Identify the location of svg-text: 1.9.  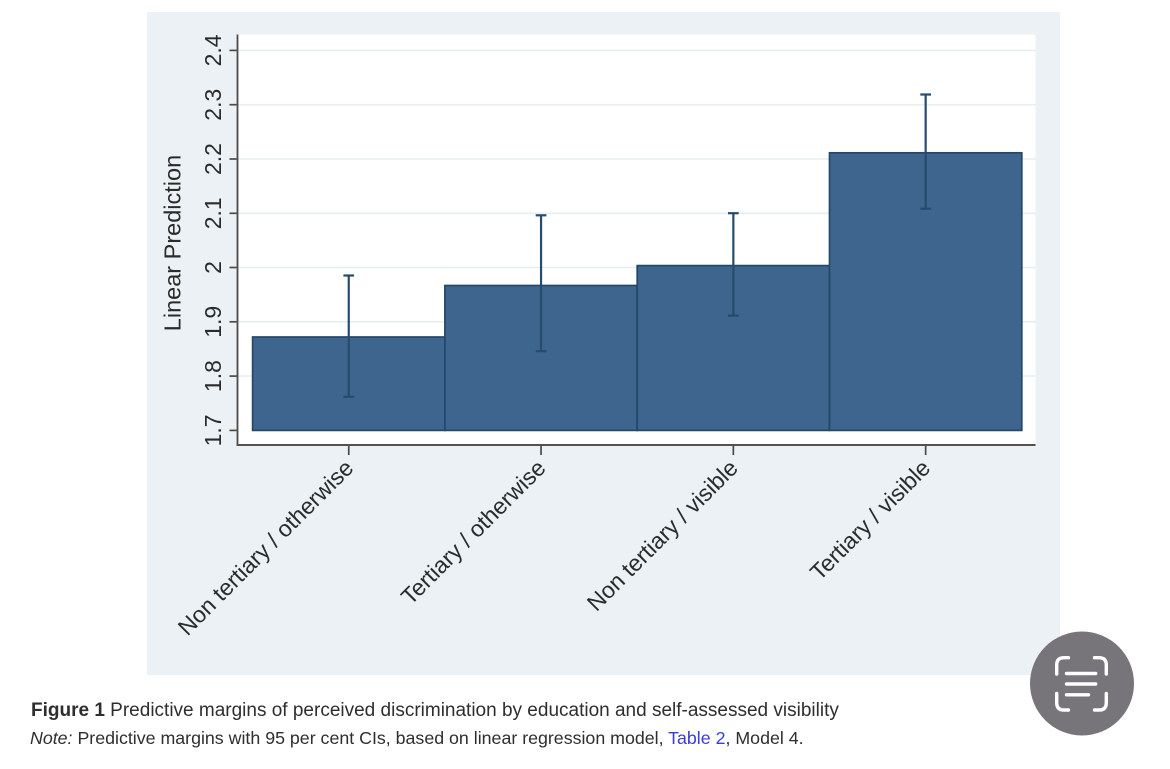
(213, 322).